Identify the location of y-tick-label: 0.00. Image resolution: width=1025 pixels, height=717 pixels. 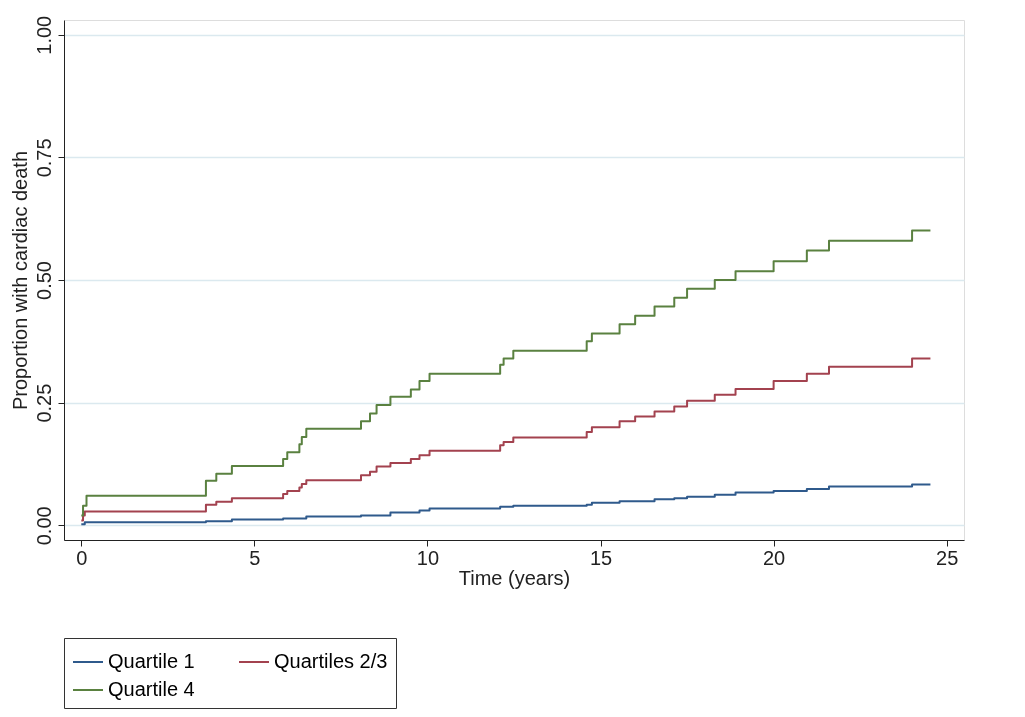
(43, 526).